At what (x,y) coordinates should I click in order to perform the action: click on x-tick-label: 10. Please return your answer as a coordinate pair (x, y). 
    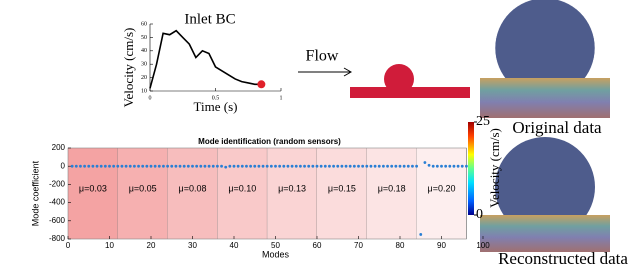
    Looking at the image, I should click on (109, 245).